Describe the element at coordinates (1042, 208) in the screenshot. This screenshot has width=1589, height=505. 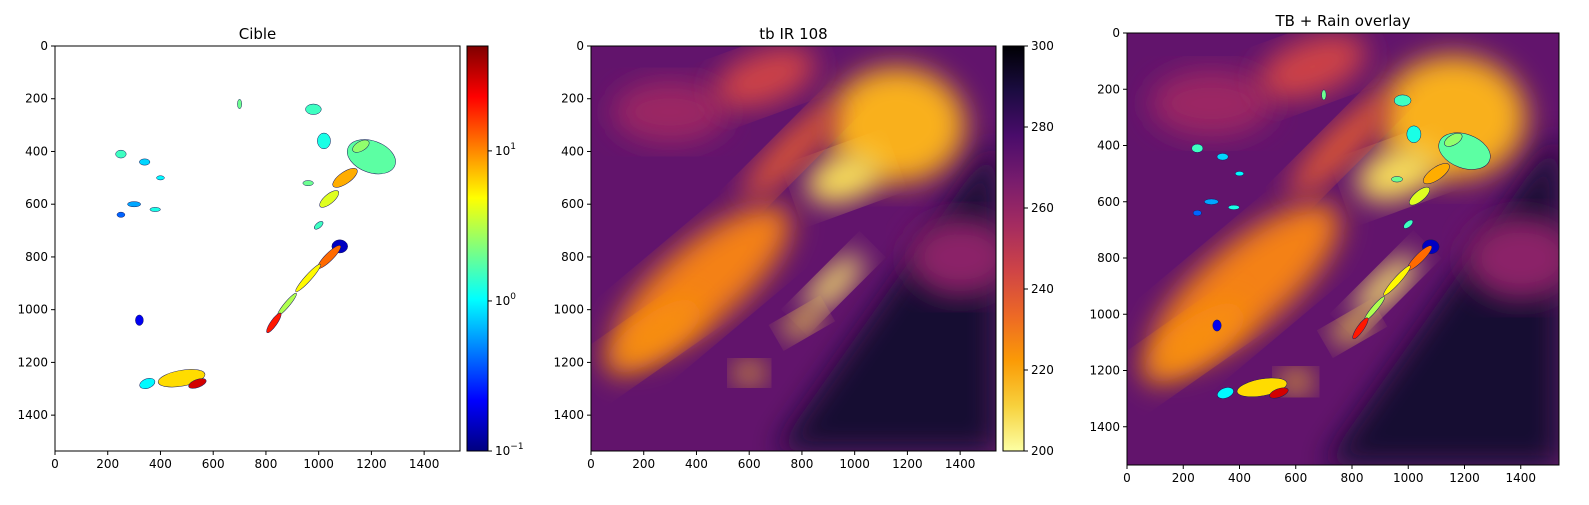
I see `colorbar-tick-label: 260` at that location.